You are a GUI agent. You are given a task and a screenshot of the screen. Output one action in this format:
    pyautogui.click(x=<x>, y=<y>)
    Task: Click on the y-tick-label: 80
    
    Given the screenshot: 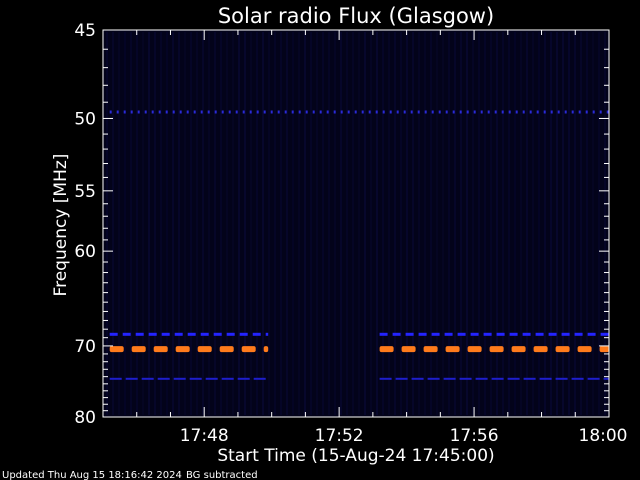 What is the action you would take?
    pyautogui.click(x=85, y=418)
    